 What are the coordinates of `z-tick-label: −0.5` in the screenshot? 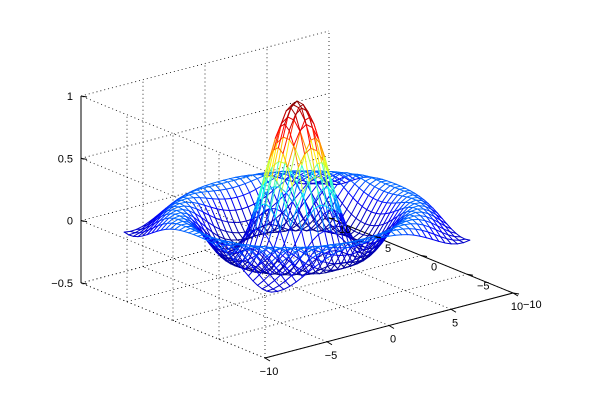 It's located at (62, 284).